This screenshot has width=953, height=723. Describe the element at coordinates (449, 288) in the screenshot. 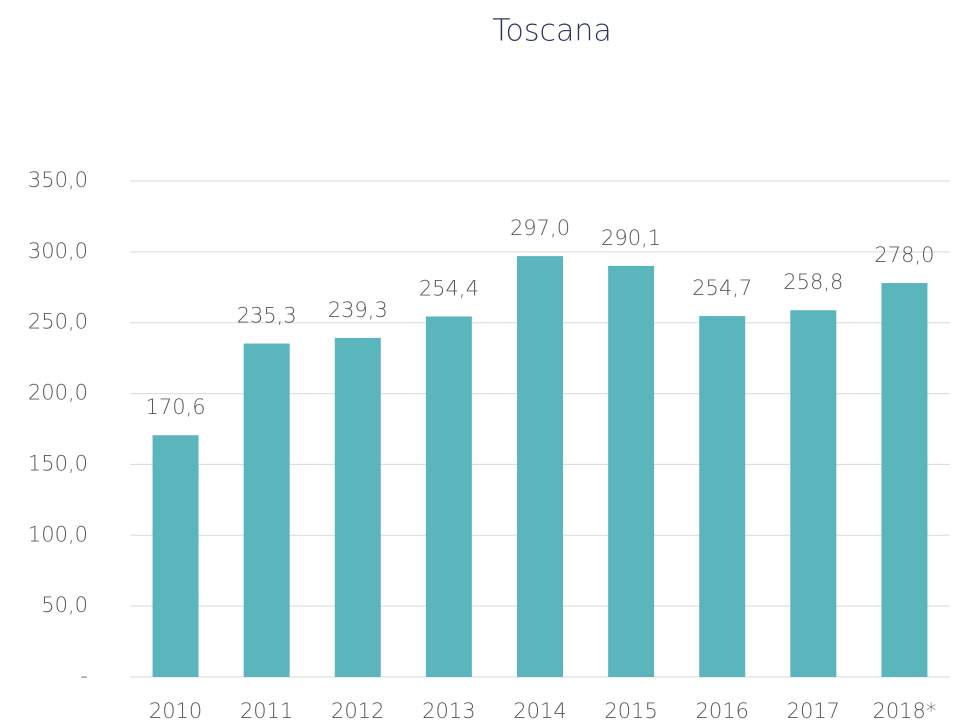

I see `value-label: 254,4` at that location.